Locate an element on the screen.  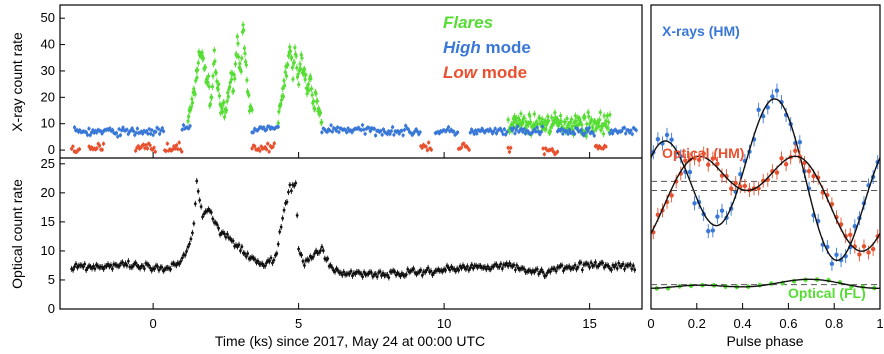
xray-ytick-label: 0 is located at coordinates (51, 149).